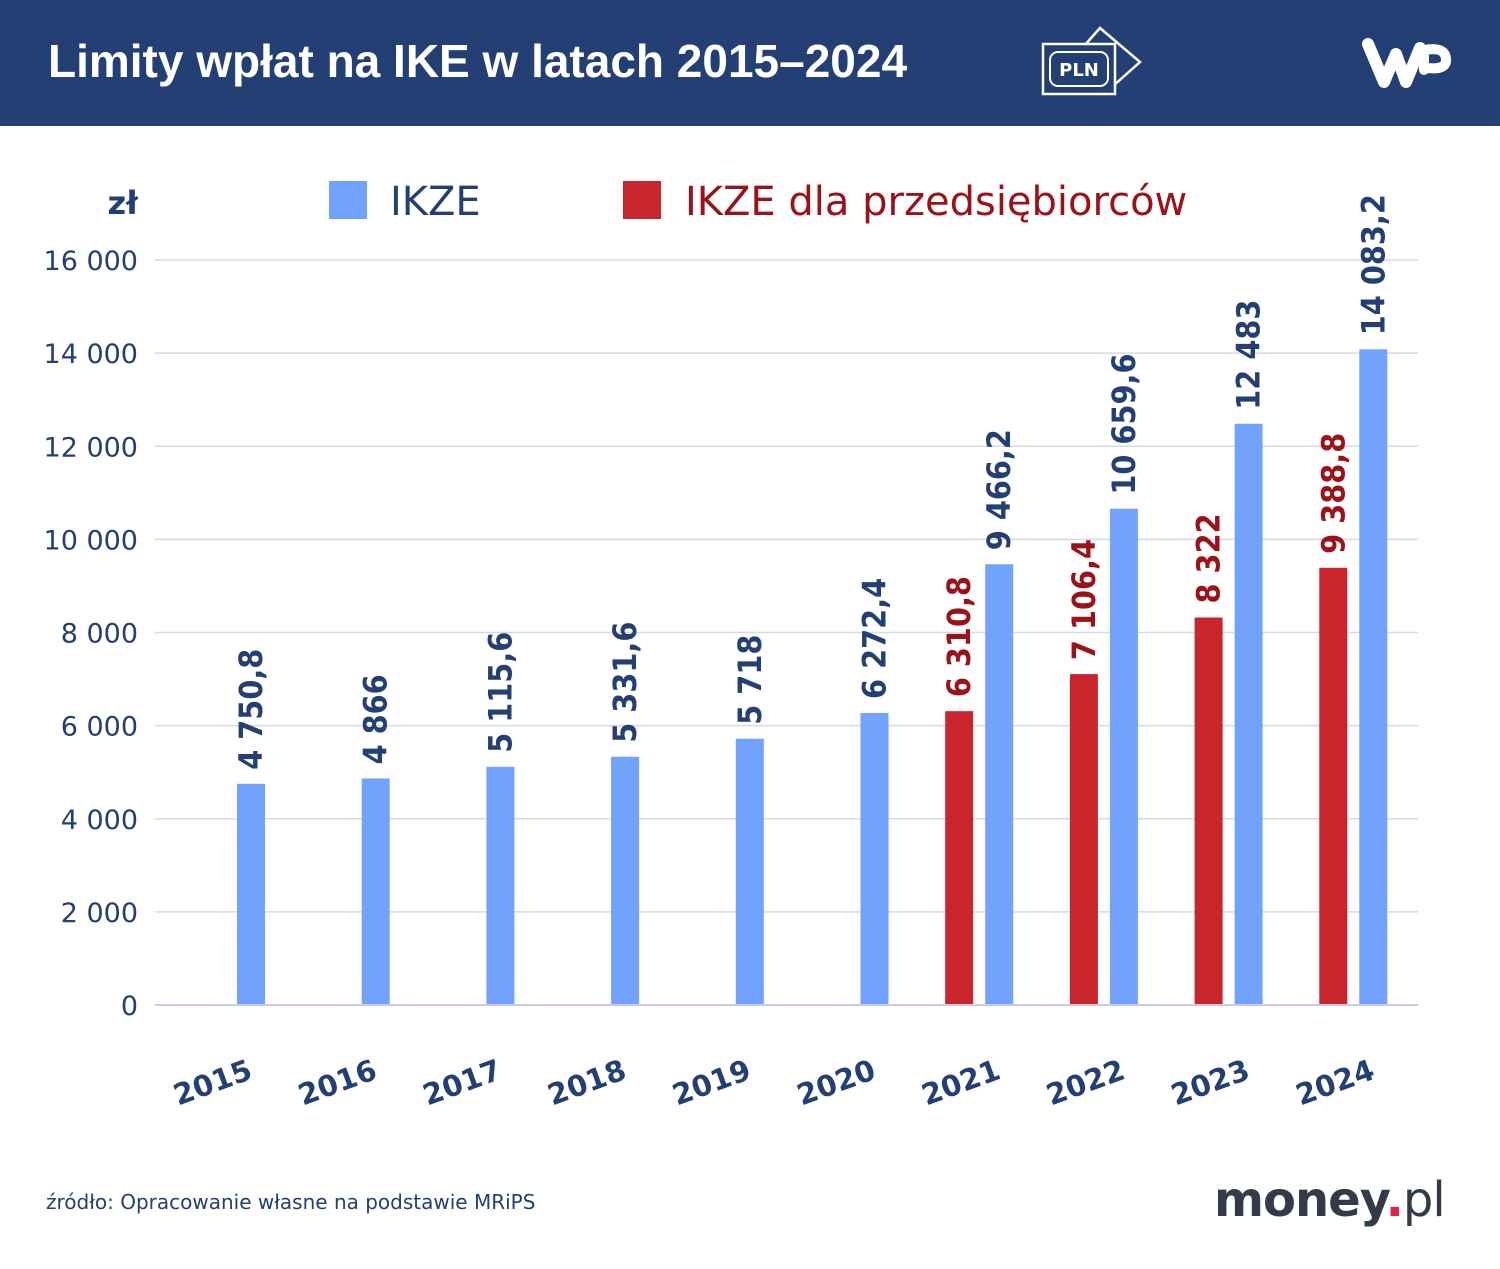 The height and width of the screenshot is (1269, 1500). I want to click on bar-ikze-2019, so click(749, 871).